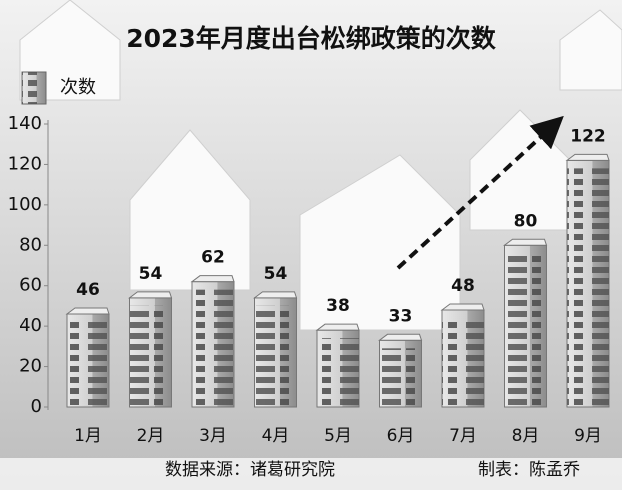  Describe the element at coordinates (30, 285) in the screenshot. I see `y-tick-label: 60` at that location.